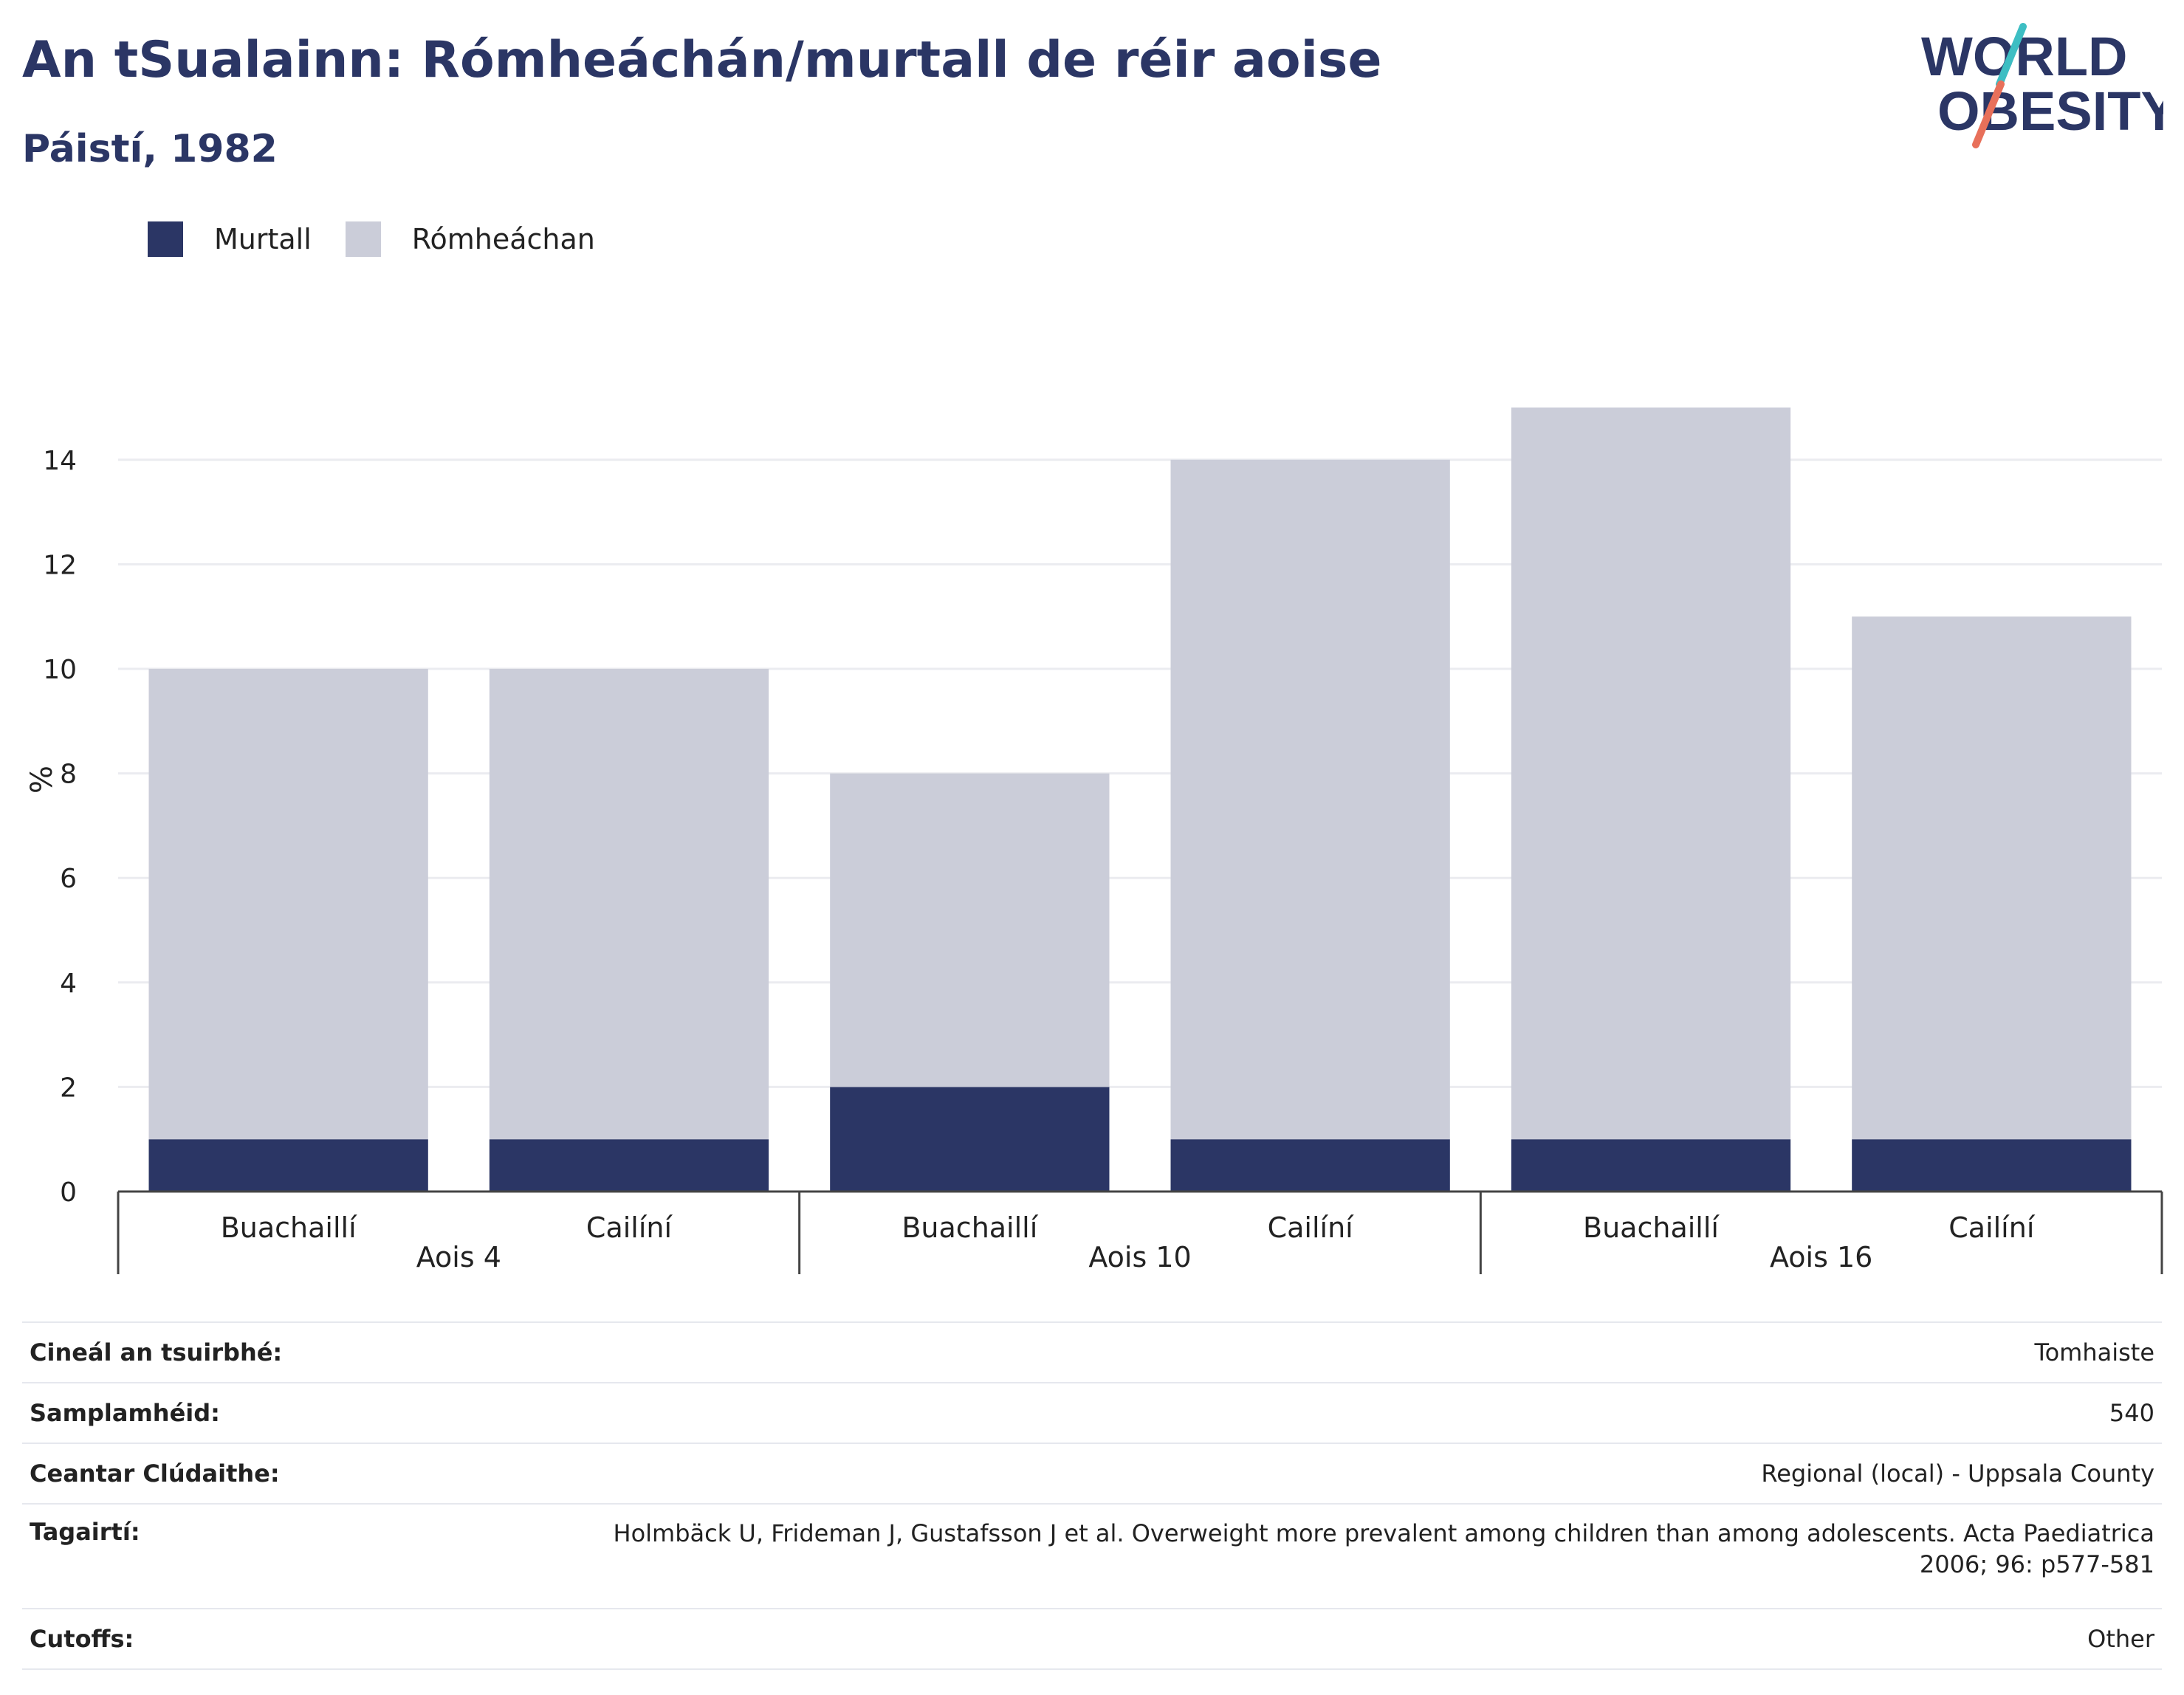  What do you see at coordinates (1291, 1474) in the screenshot?
I see `info-value: Regional (local) - Uppsala County` at bounding box center [1291, 1474].